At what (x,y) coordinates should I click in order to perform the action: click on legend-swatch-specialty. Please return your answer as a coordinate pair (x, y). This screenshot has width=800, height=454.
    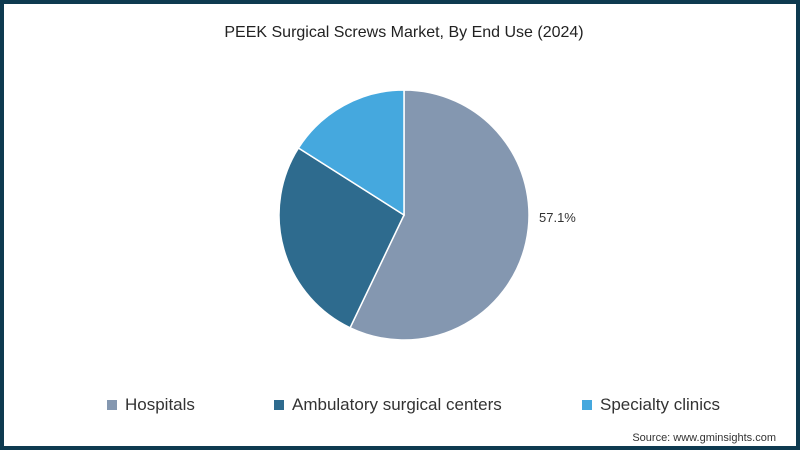
    Looking at the image, I should click on (587, 405).